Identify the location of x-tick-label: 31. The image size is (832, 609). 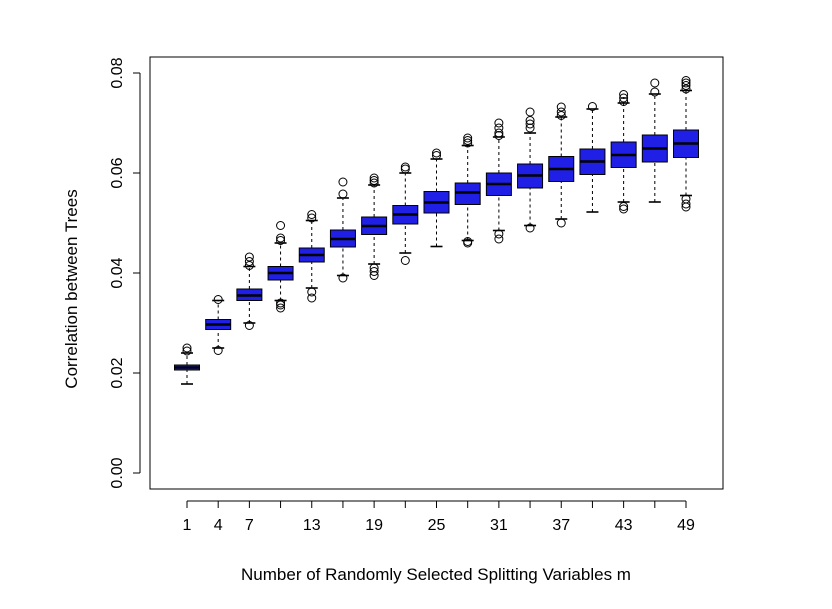
(499, 525).